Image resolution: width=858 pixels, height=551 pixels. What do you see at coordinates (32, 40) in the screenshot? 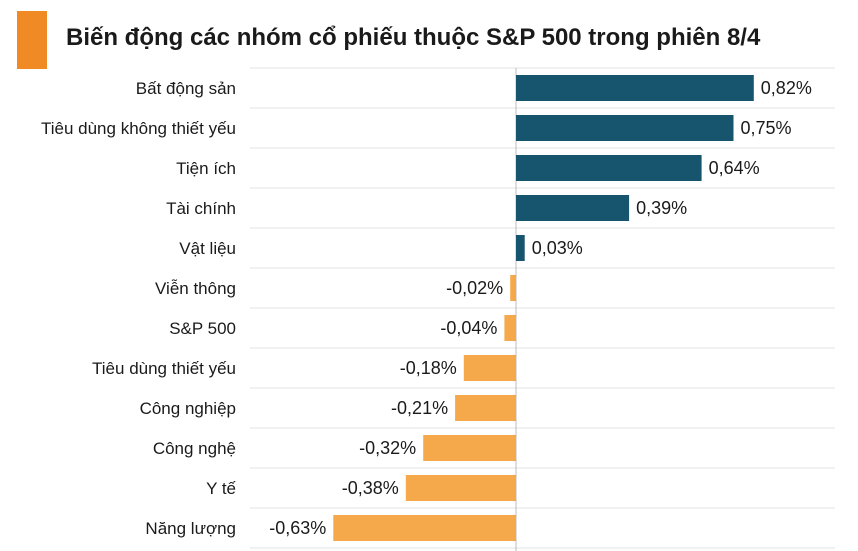
I see `title-accent-bar` at bounding box center [32, 40].